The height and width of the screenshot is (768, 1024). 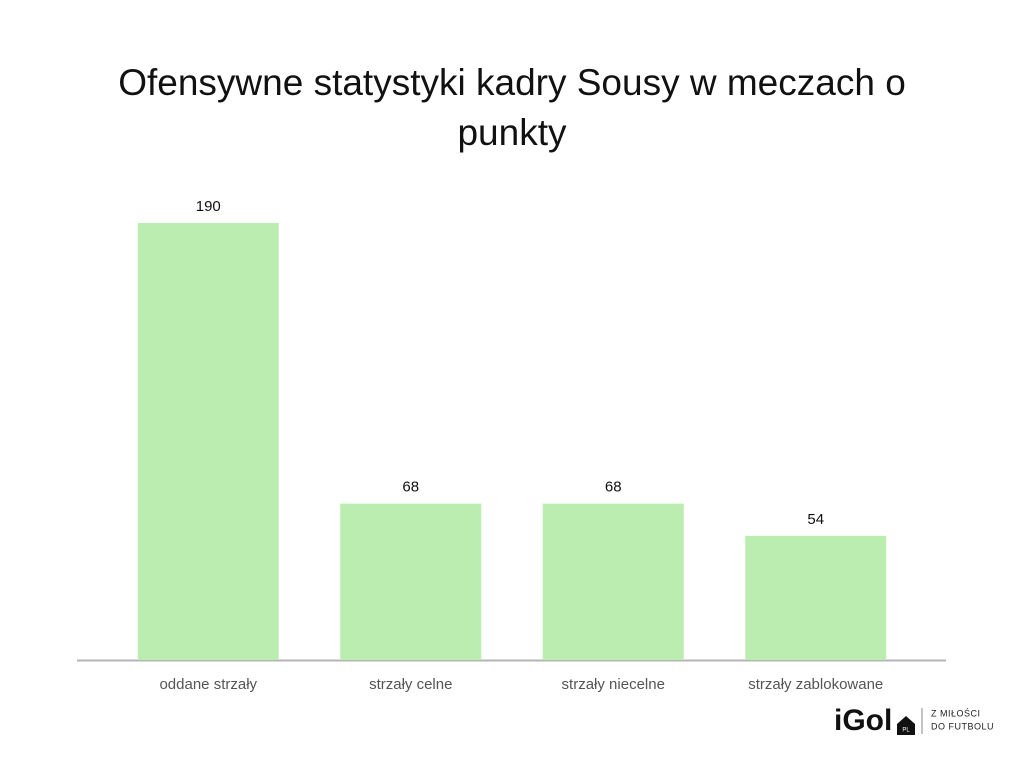 I want to click on logo-tagline: Z MIŁOŚCI, so click(x=956, y=712).